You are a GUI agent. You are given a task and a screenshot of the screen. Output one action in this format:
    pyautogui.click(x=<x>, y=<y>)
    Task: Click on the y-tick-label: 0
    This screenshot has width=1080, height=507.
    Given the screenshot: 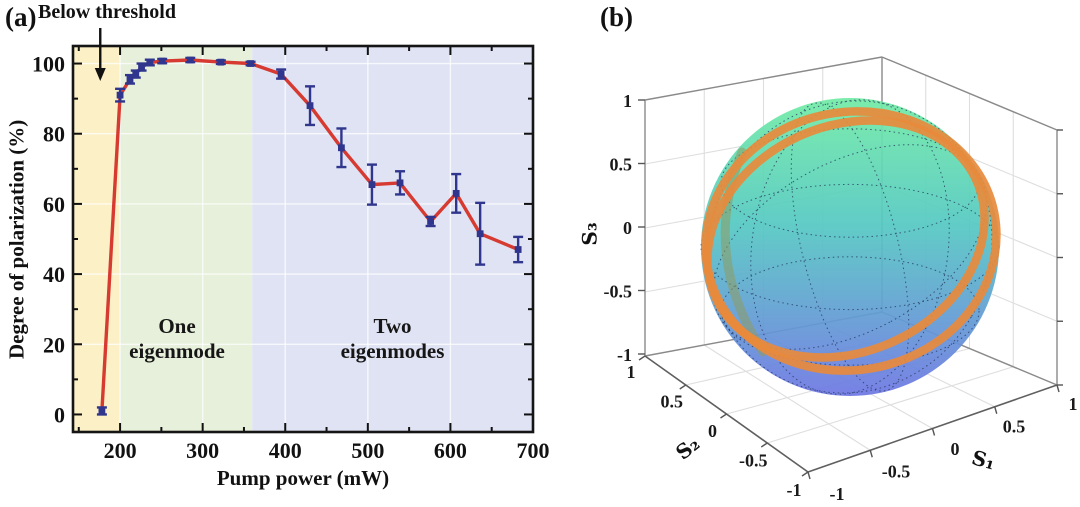 What is the action you would take?
    pyautogui.click(x=59, y=414)
    